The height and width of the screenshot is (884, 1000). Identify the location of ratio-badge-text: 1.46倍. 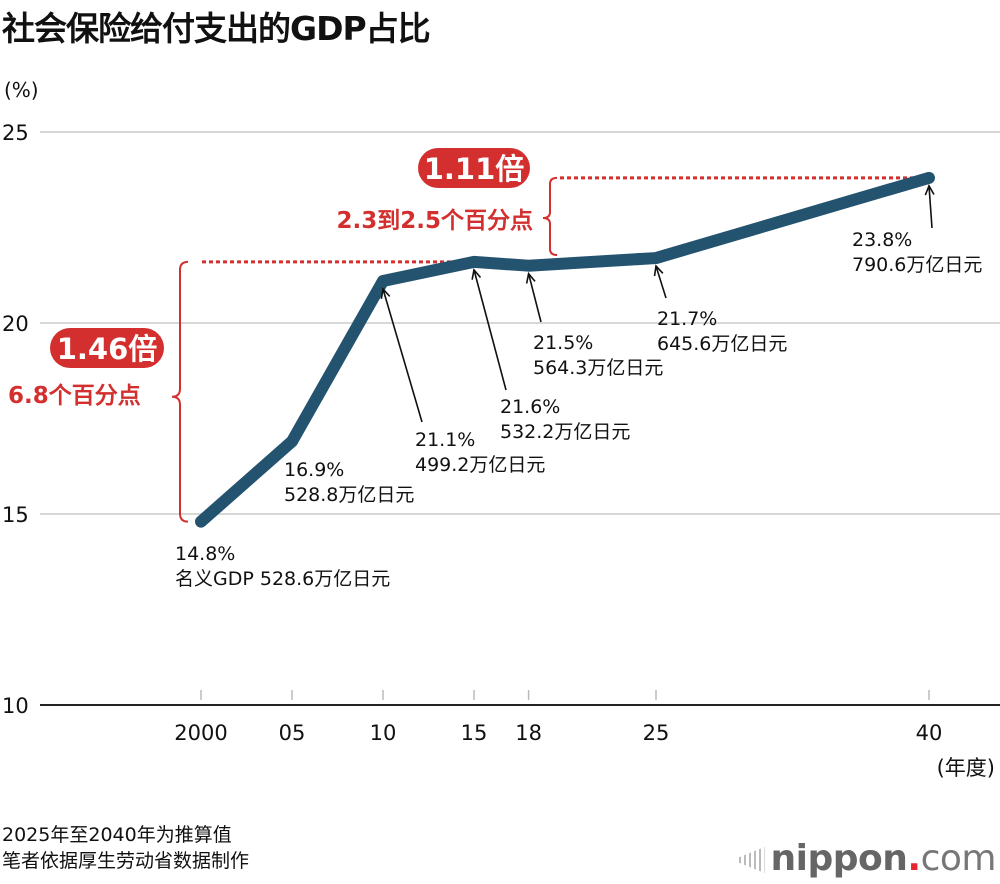
(107, 349).